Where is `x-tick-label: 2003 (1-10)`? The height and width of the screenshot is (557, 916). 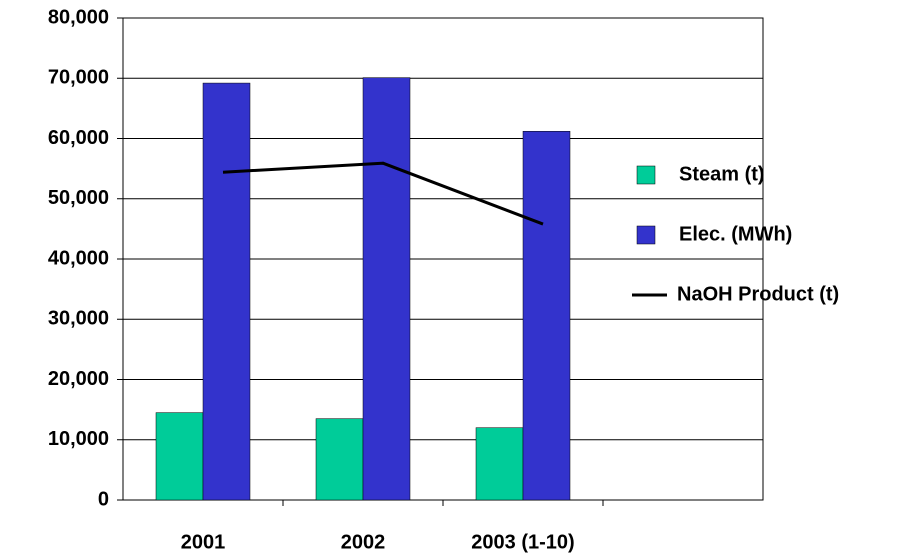
x-tick-label: 2003 (1-10) is located at coordinates (522, 542).